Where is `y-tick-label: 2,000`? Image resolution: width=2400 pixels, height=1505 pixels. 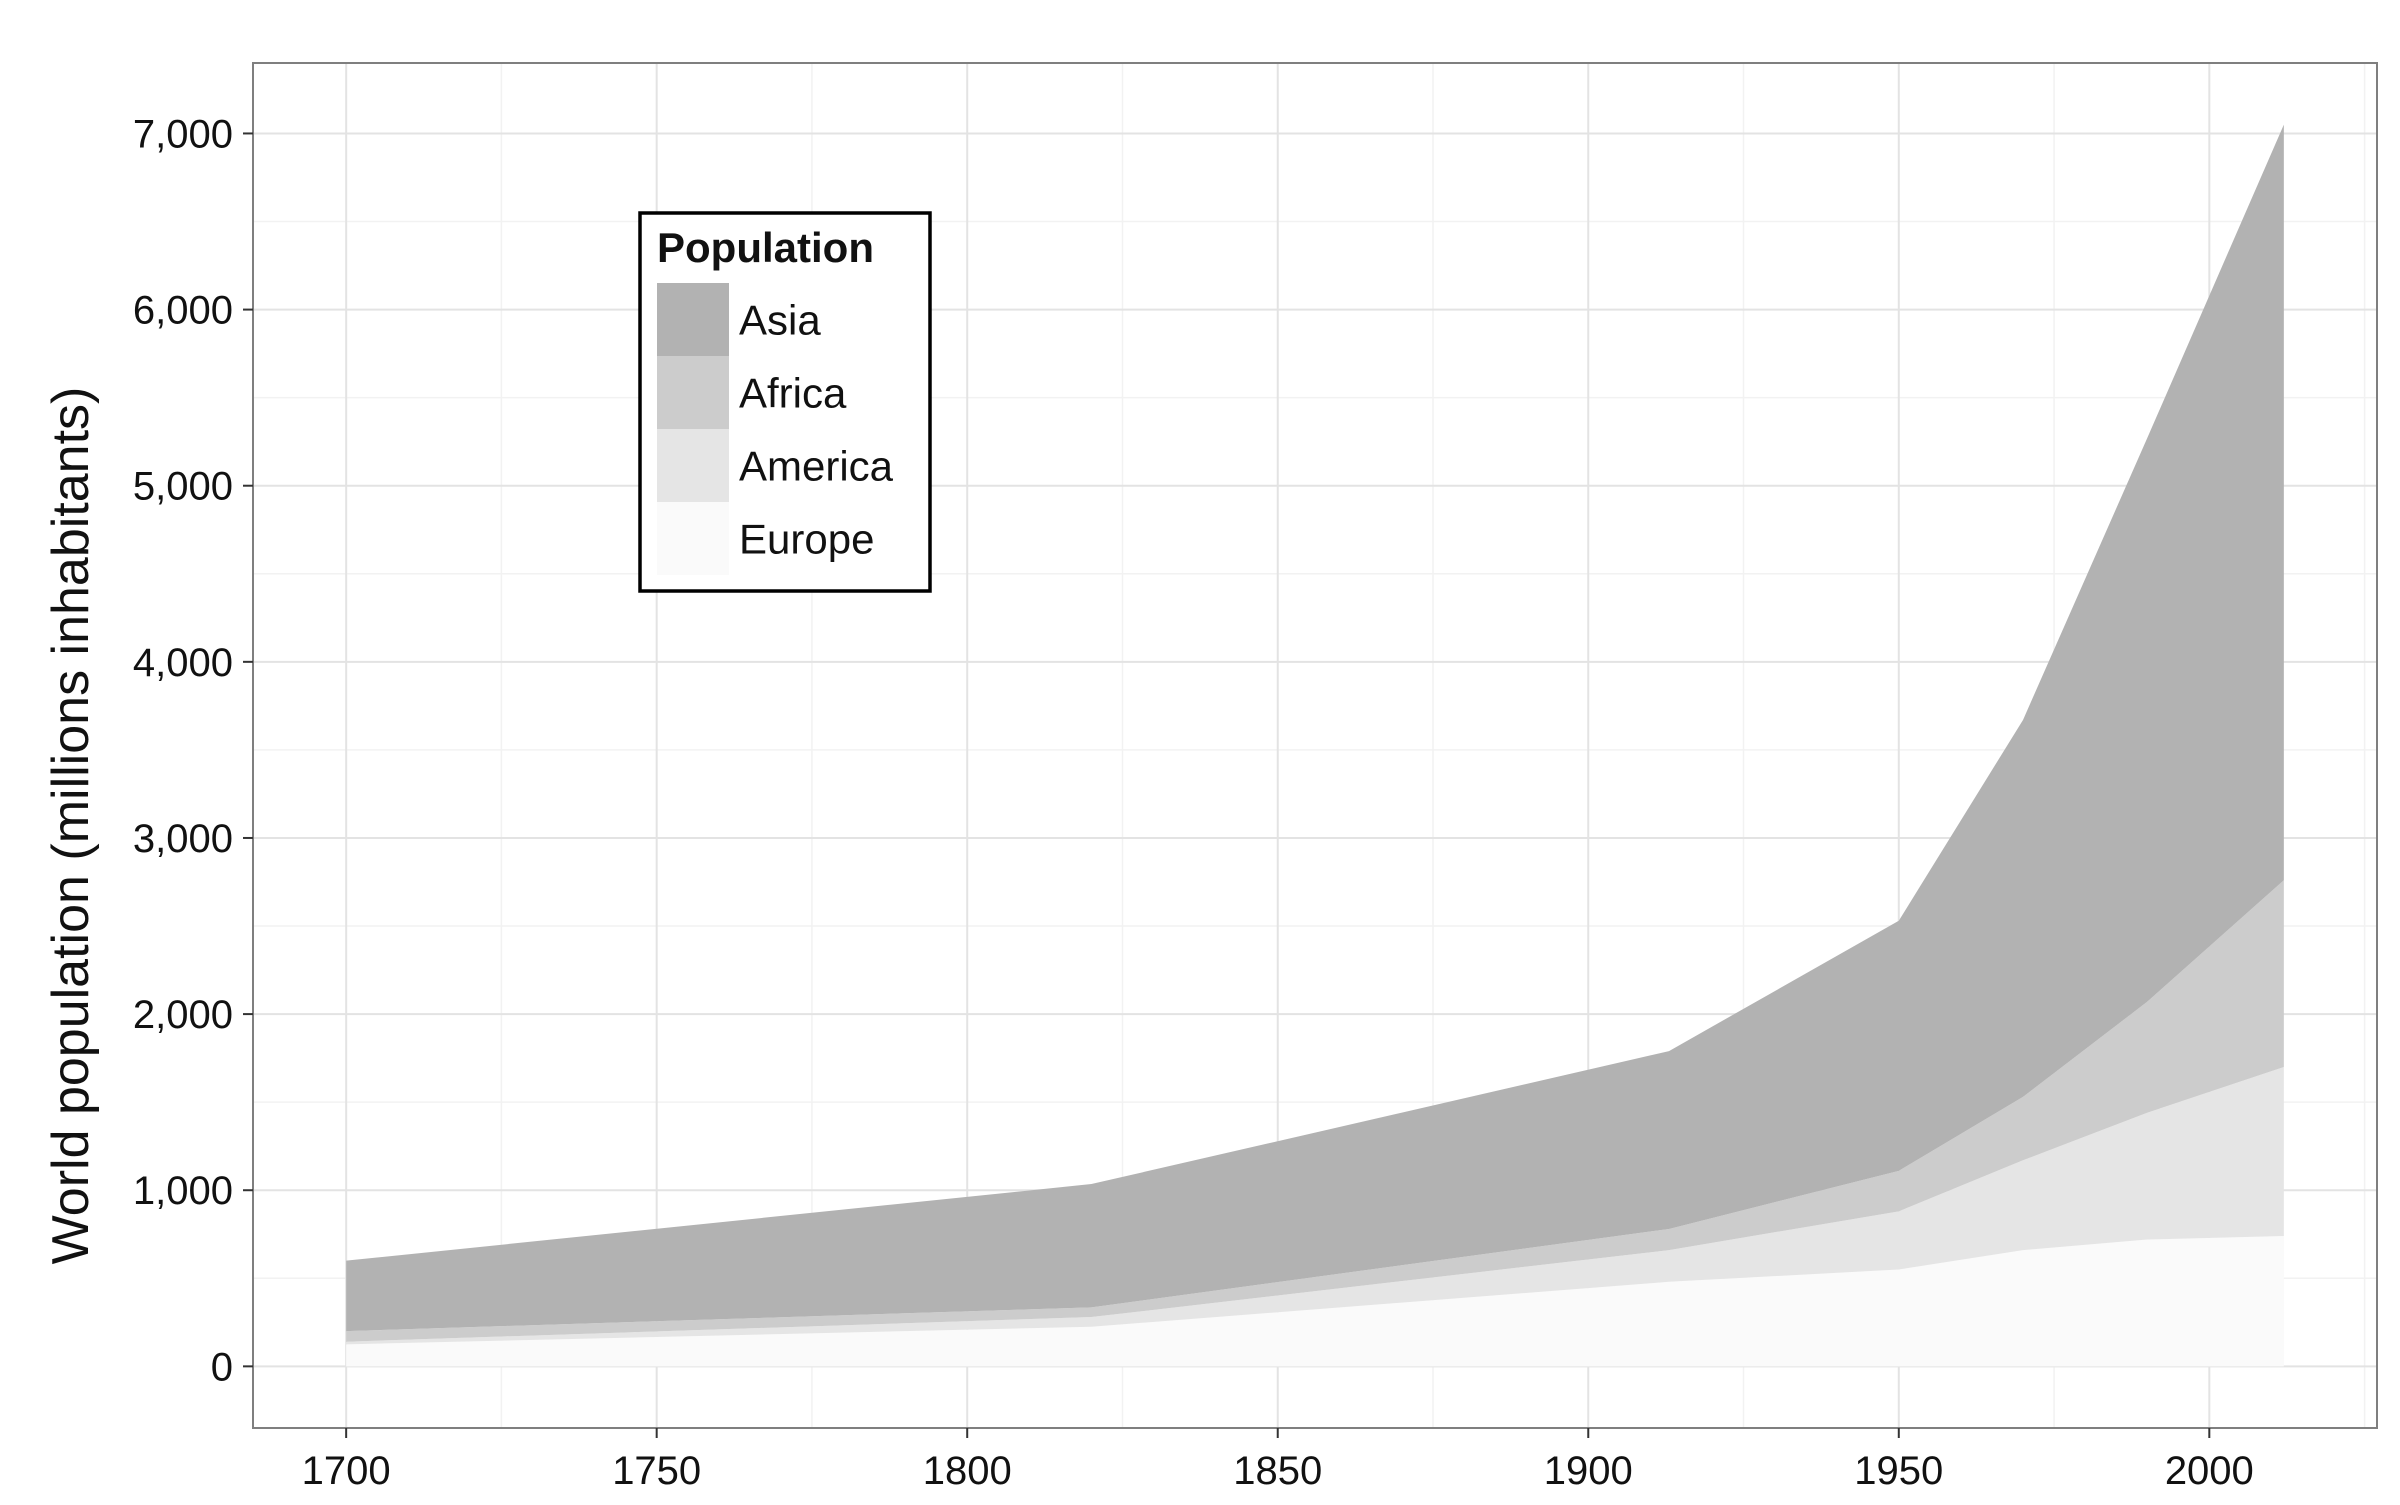
y-tick-label: 2,000 is located at coordinates (183, 1015).